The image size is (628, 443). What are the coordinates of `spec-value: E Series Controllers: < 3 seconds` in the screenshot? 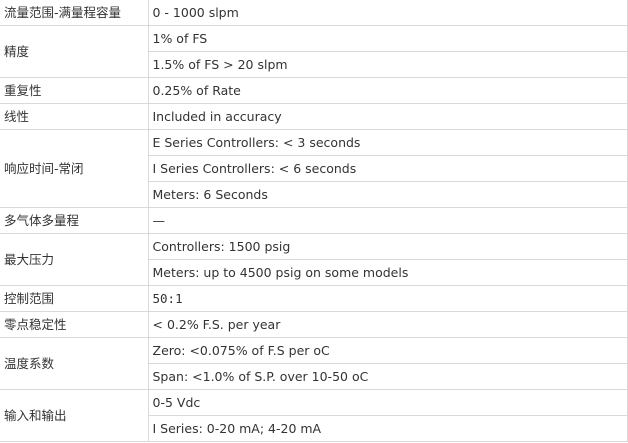 It's located at (387, 142).